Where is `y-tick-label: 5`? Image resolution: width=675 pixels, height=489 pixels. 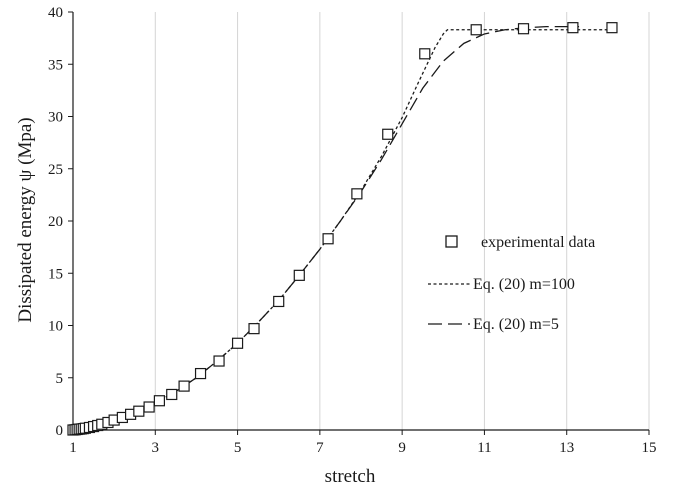
y-tick-label: 5 is located at coordinates (60, 379).